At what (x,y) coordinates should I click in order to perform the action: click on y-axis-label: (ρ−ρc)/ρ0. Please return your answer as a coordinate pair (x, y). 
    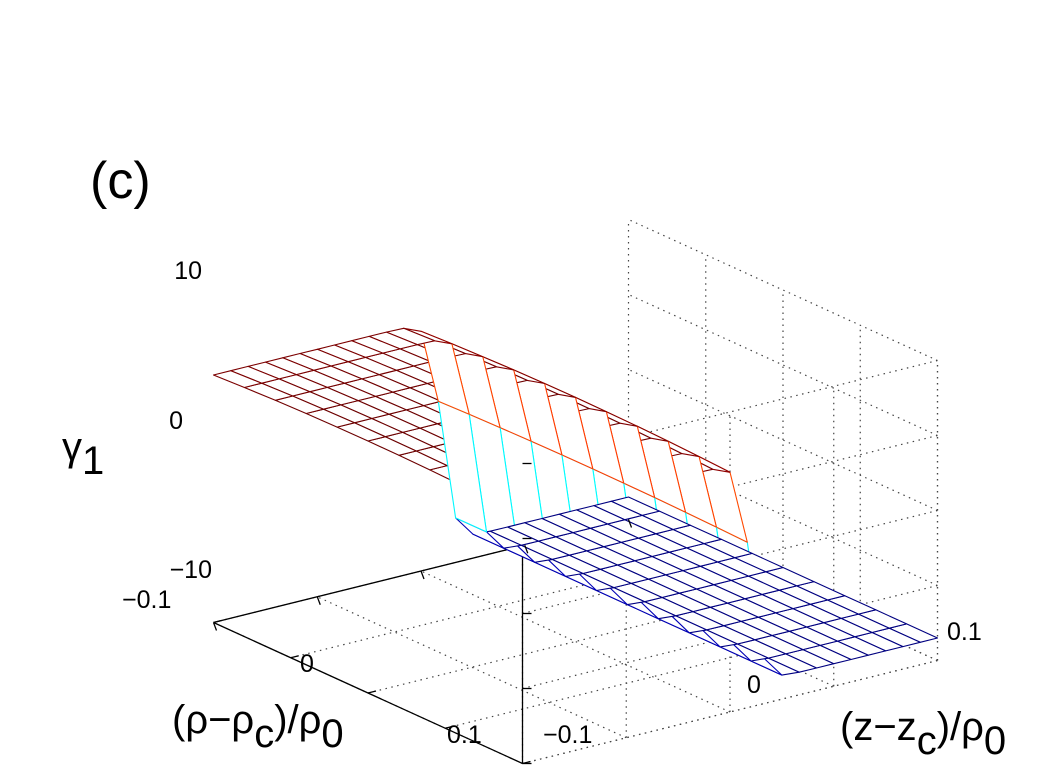
    Looking at the image, I should click on (258, 727).